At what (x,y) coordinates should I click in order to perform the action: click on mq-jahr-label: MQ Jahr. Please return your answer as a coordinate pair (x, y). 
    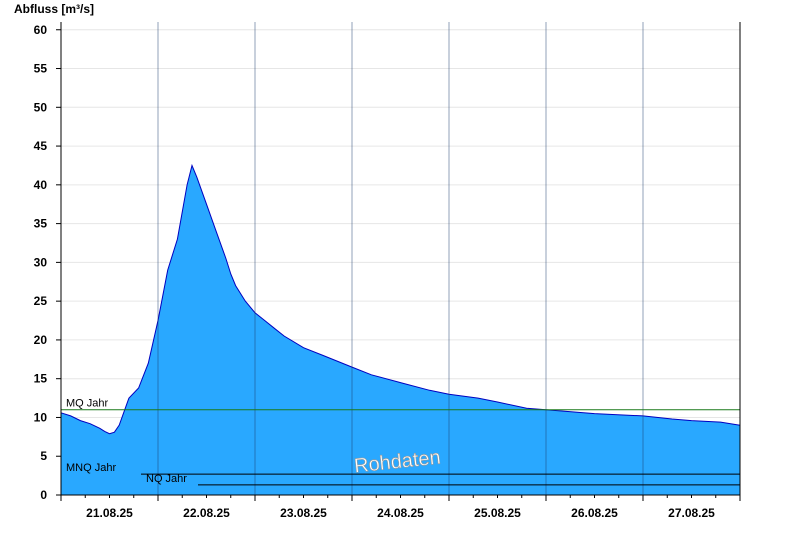
    Looking at the image, I should click on (87, 404).